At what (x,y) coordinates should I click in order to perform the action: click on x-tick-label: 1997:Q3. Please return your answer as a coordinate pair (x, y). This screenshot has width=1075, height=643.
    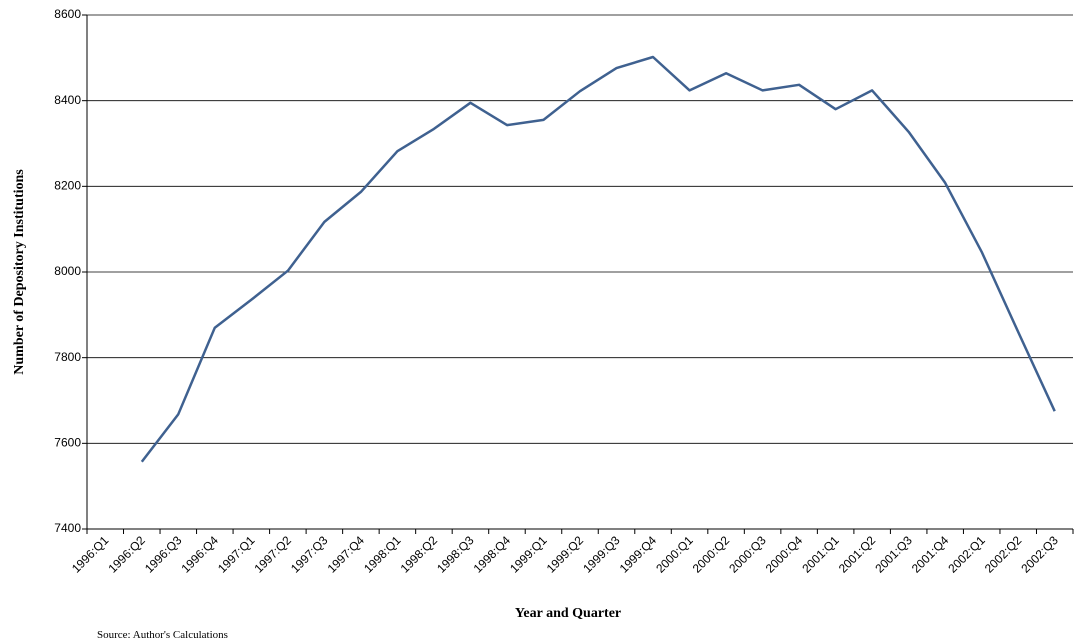
    Looking at the image, I should click on (309, 554).